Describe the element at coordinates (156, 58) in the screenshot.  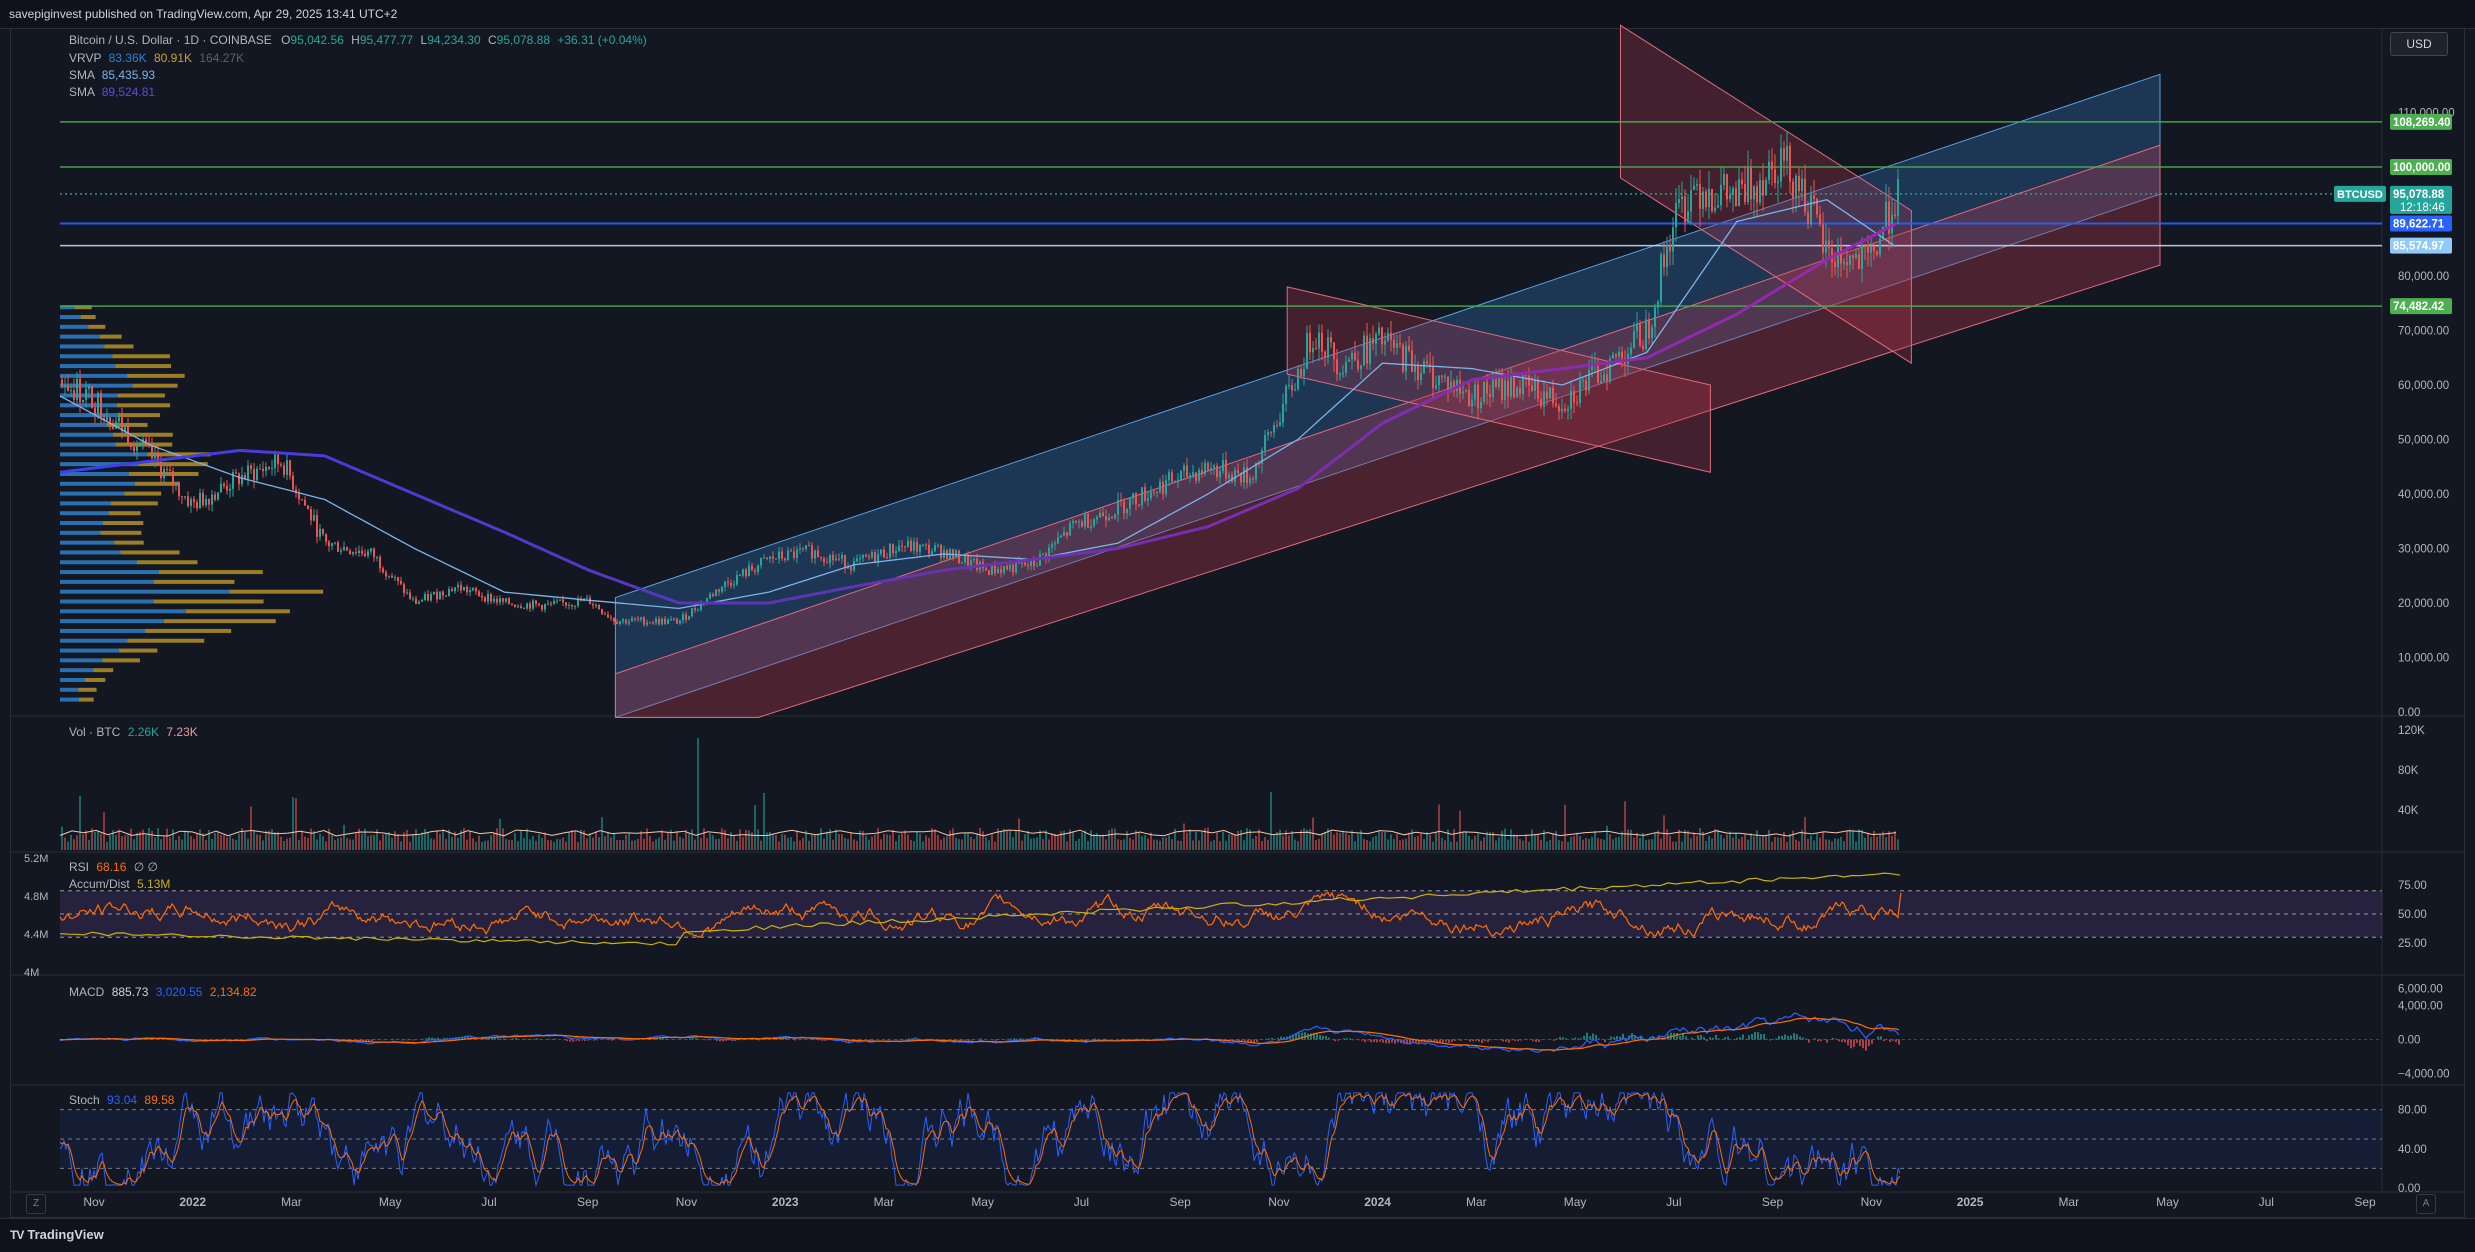
I see `vrvp-legend: VRVP 83.36K 80.91K 164.27K` at that location.